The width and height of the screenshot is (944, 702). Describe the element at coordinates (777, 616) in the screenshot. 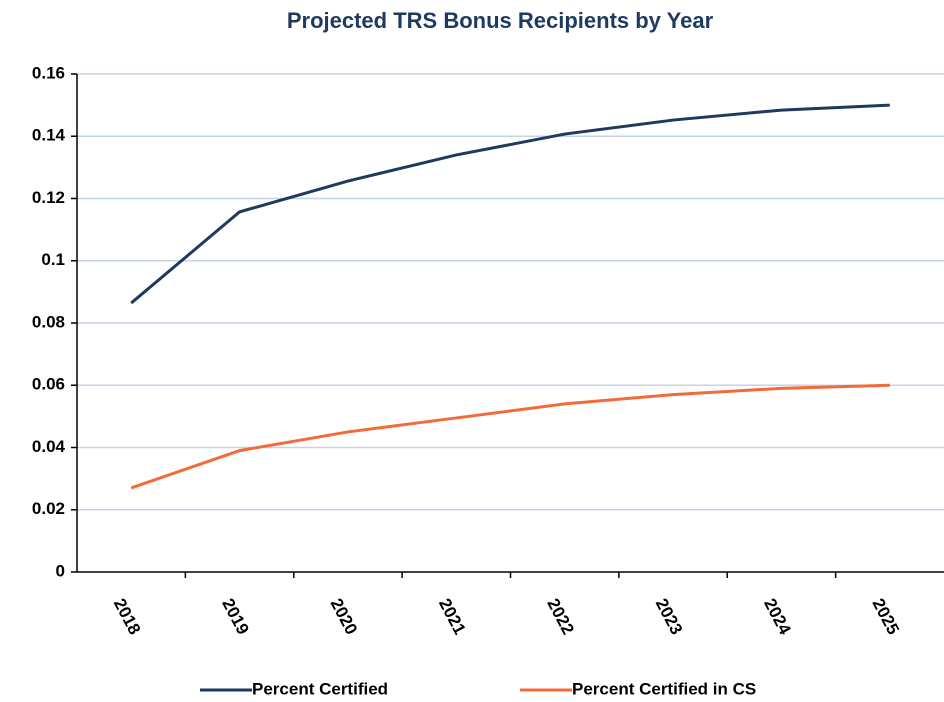

I see `x-tick-label: 2024` at that location.